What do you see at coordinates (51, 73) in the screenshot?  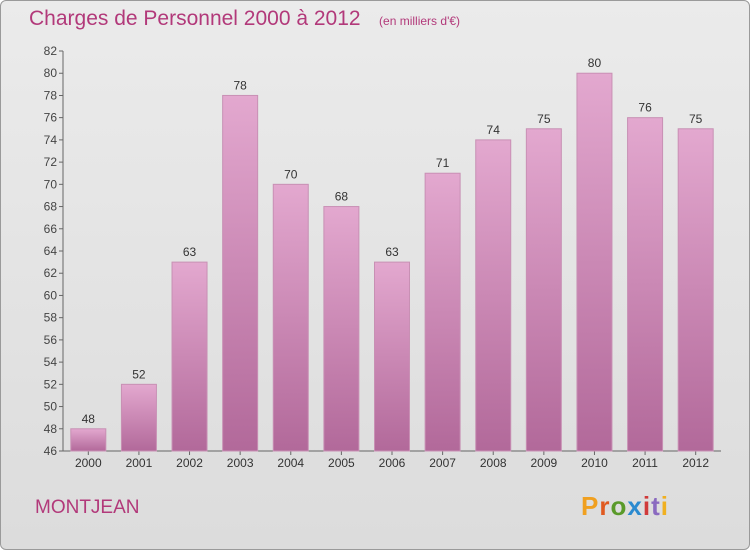 I see `y-tick-label: 80` at bounding box center [51, 73].